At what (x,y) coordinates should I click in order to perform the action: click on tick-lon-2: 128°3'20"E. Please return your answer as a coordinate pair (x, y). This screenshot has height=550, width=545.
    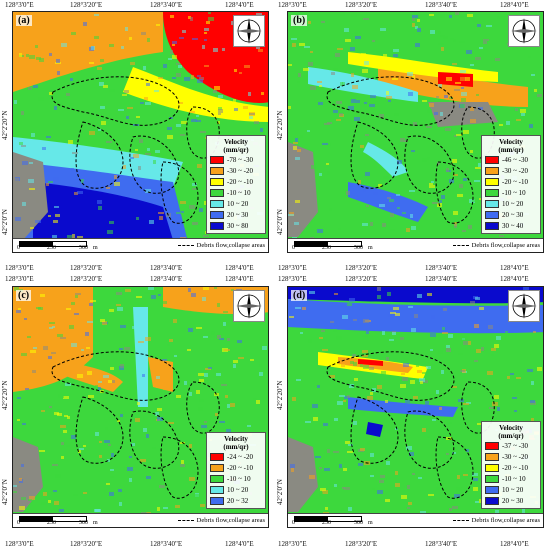
    Looking at the image, I should click on (86, 279).